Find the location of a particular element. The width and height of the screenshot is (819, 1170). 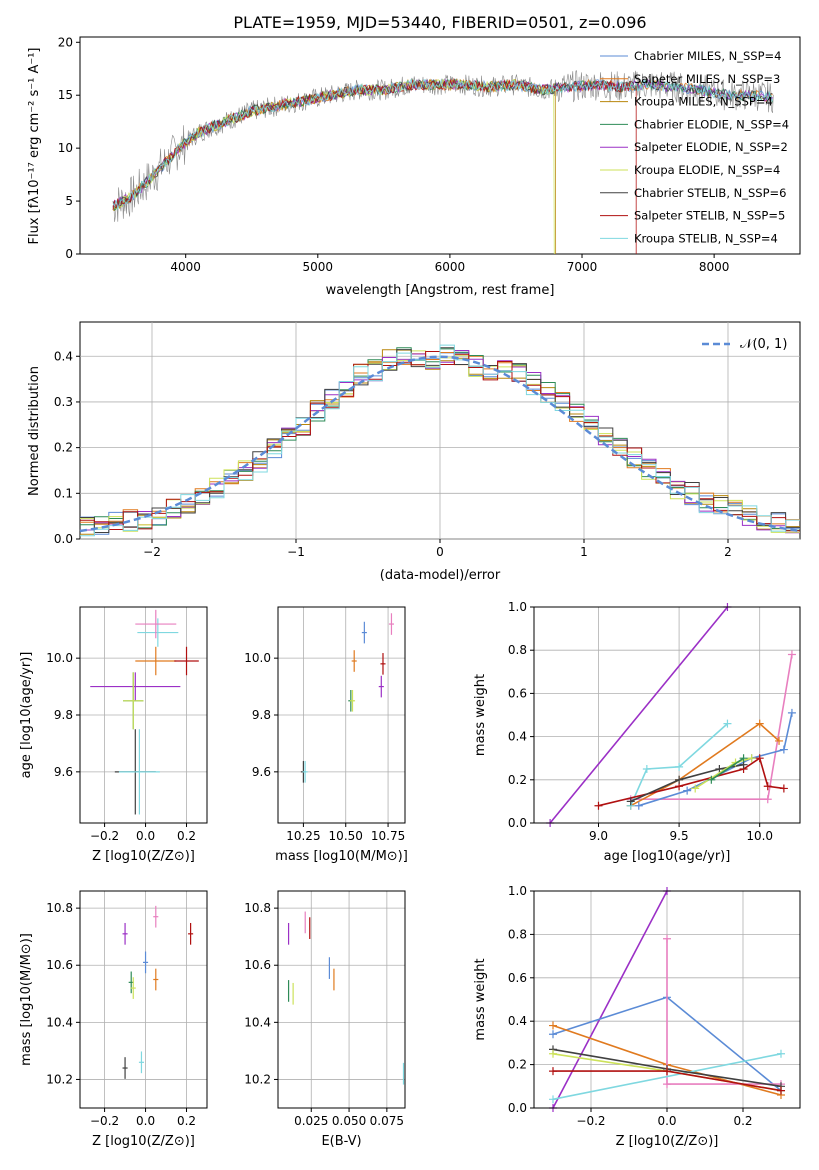

y-tick-label: 9.6 is located at coordinates (261, 772).